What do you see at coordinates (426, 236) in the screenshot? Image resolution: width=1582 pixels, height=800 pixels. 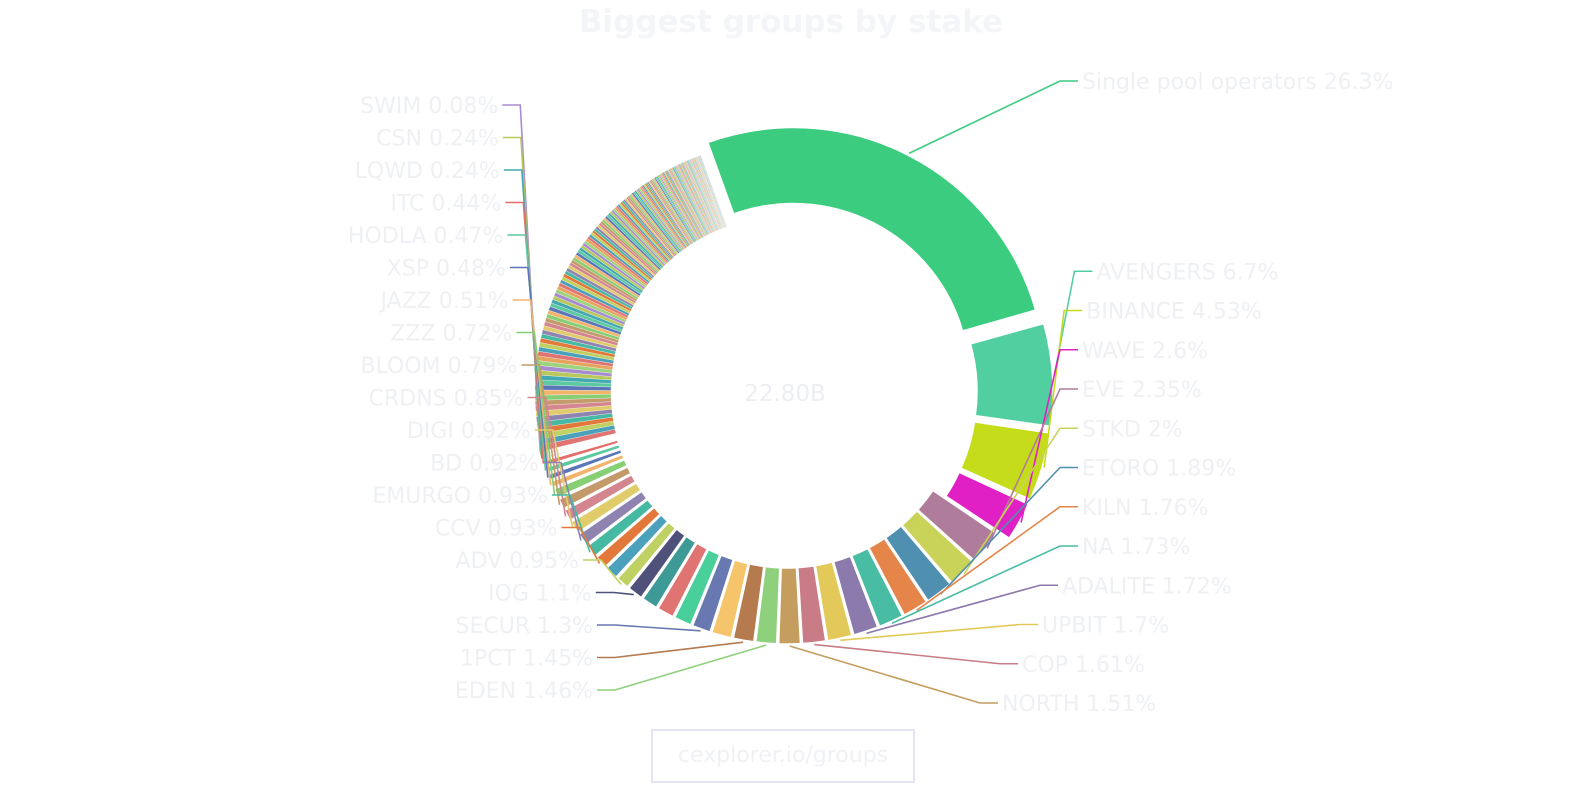 I see `slice-label: HODLA 0.47%` at bounding box center [426, 236].